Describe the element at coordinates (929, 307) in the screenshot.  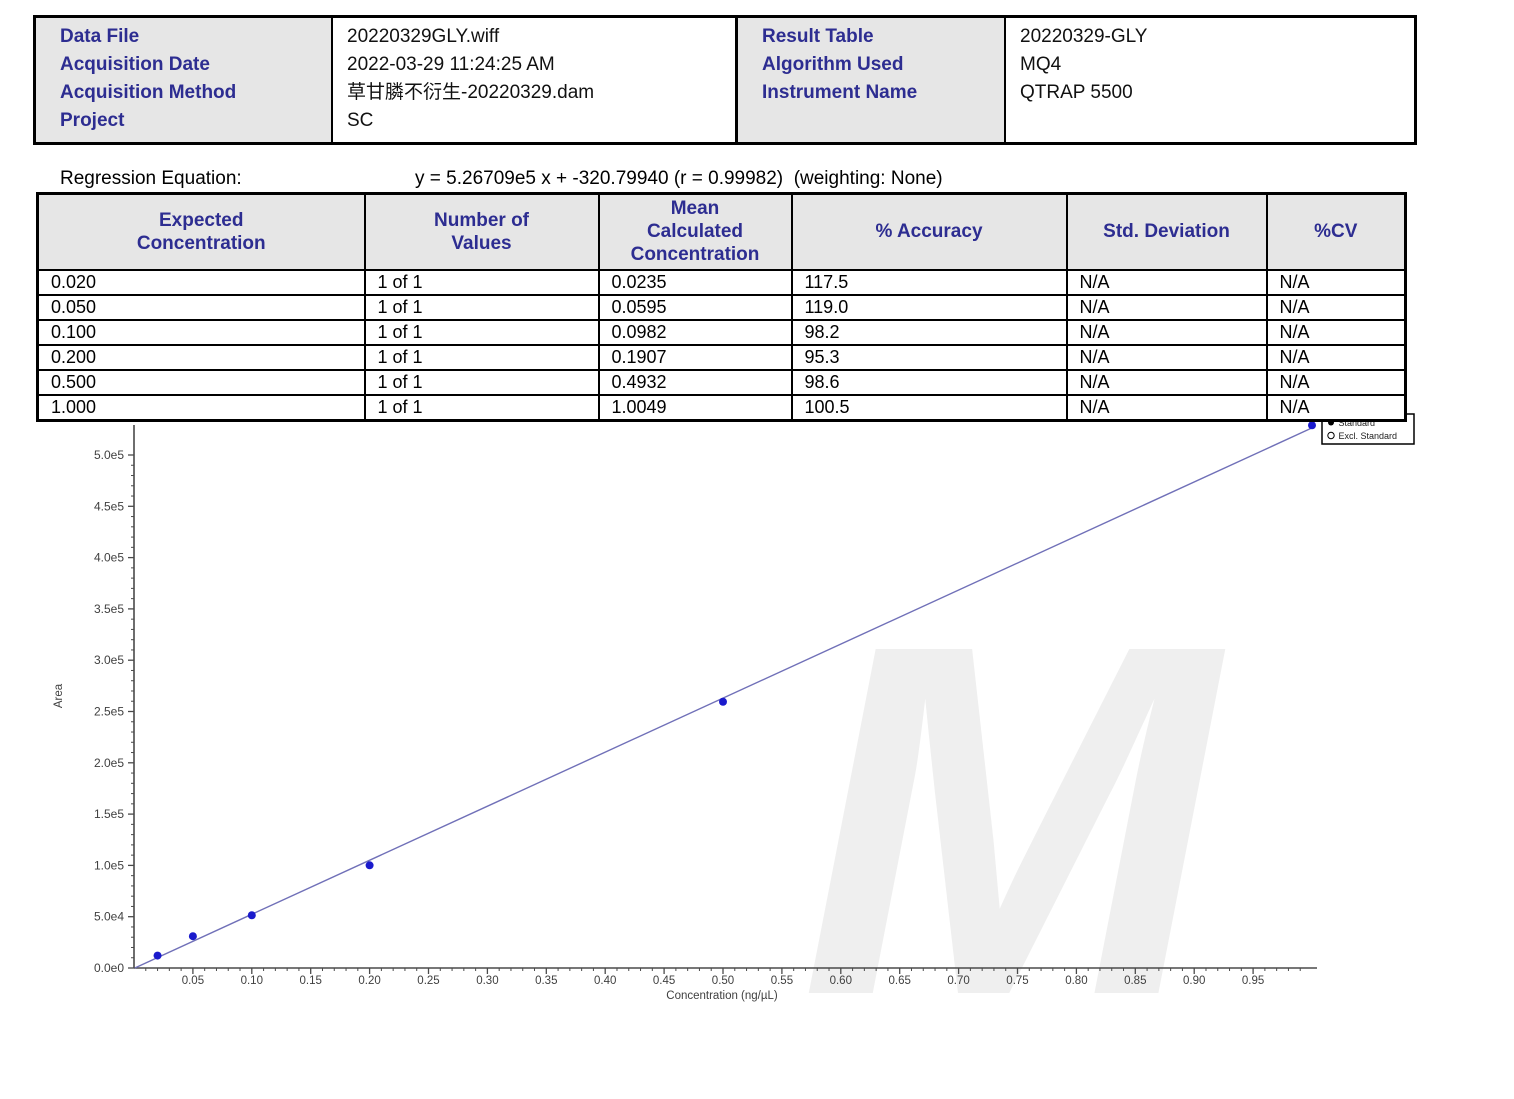
I see `cell: 119.0` at that location.